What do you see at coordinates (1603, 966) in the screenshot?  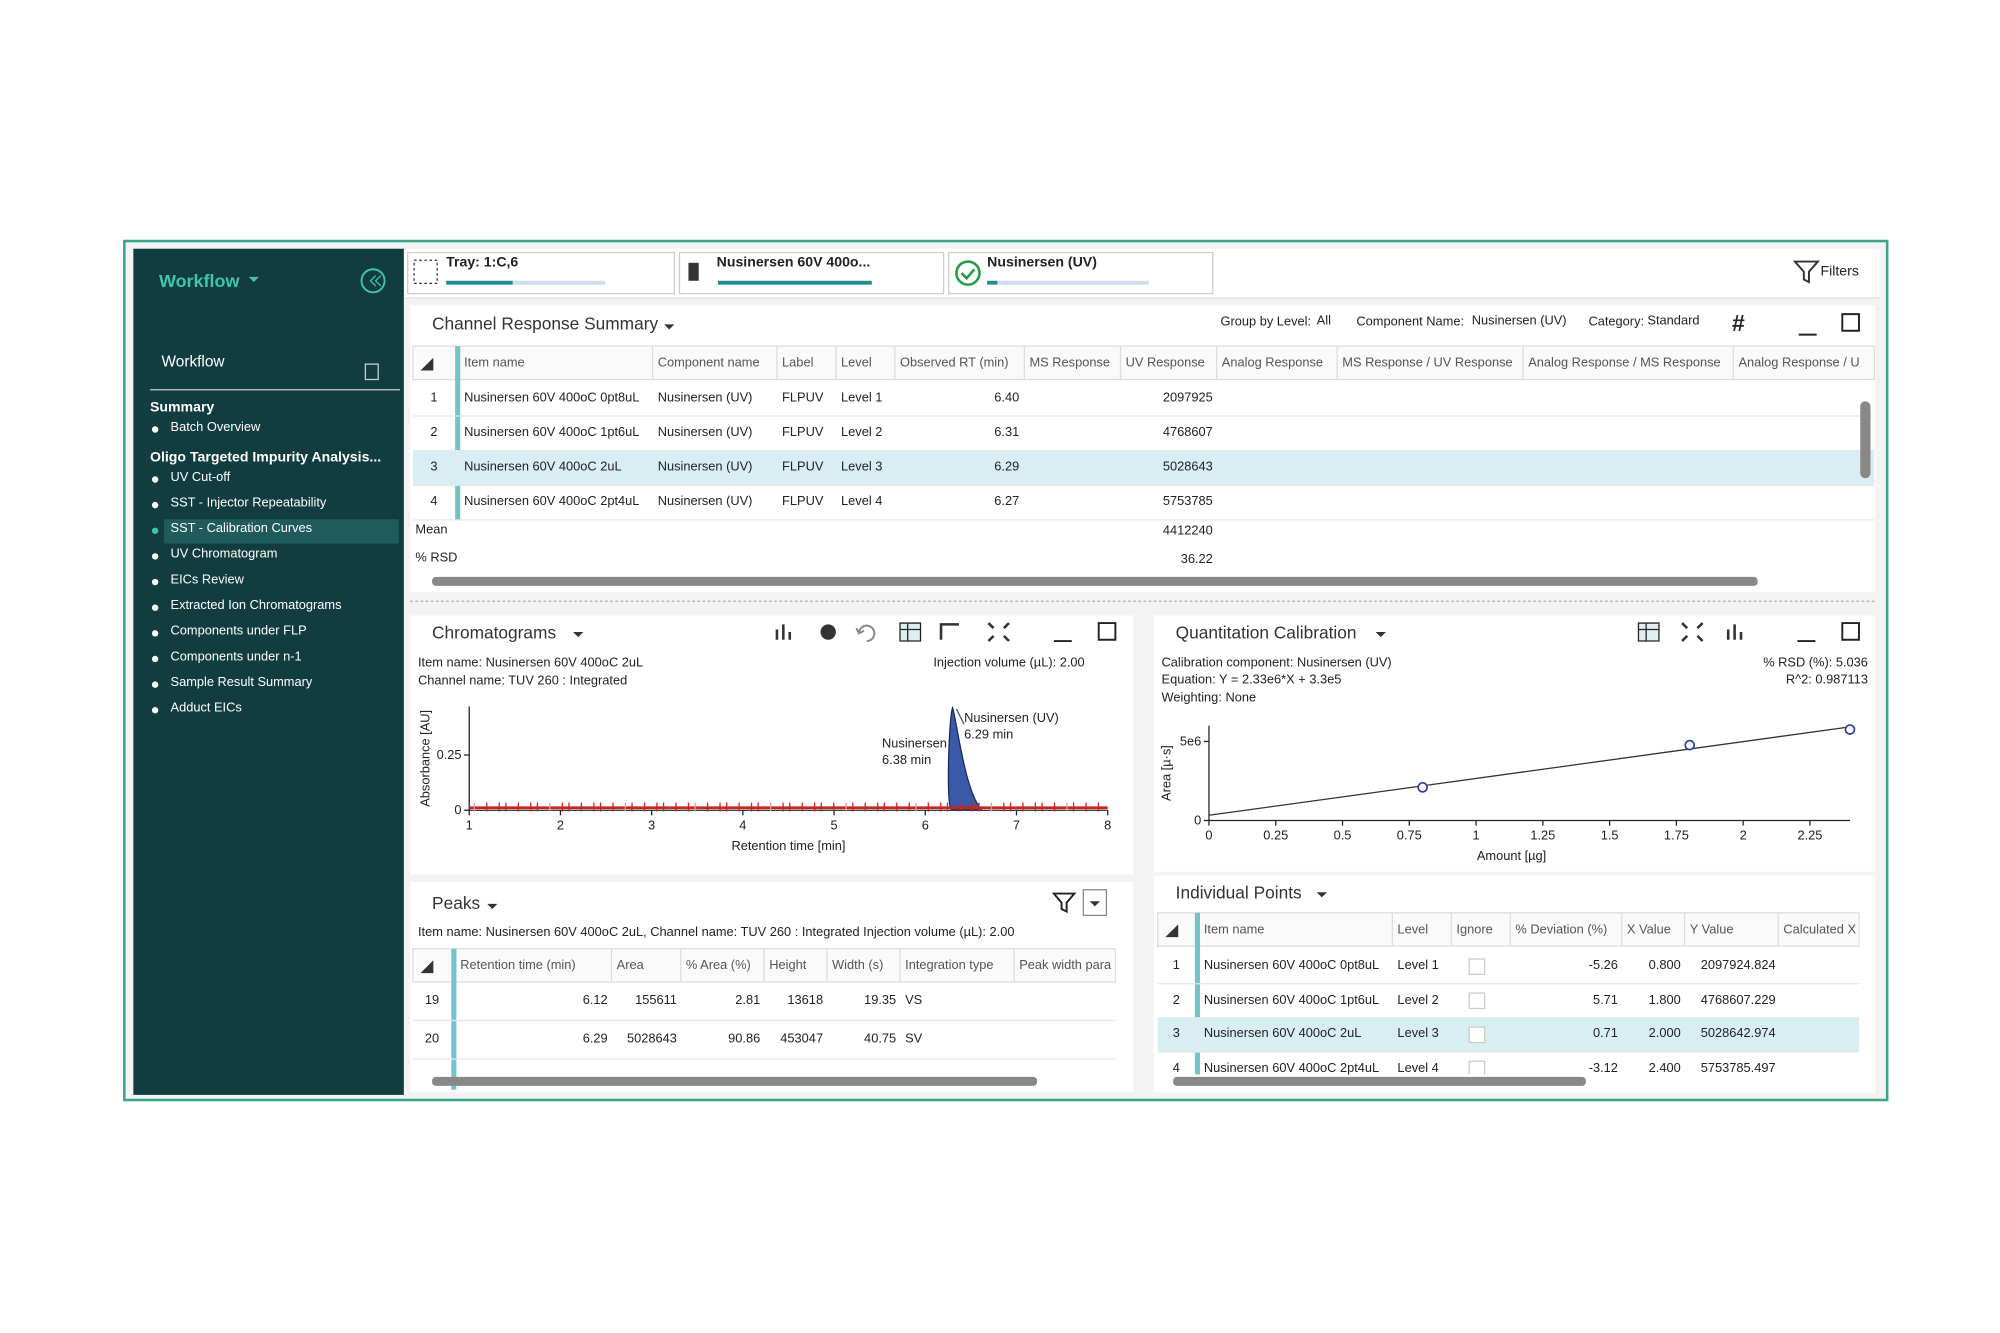 I see `cell: -5.26` at bounding box center [1603, 966].